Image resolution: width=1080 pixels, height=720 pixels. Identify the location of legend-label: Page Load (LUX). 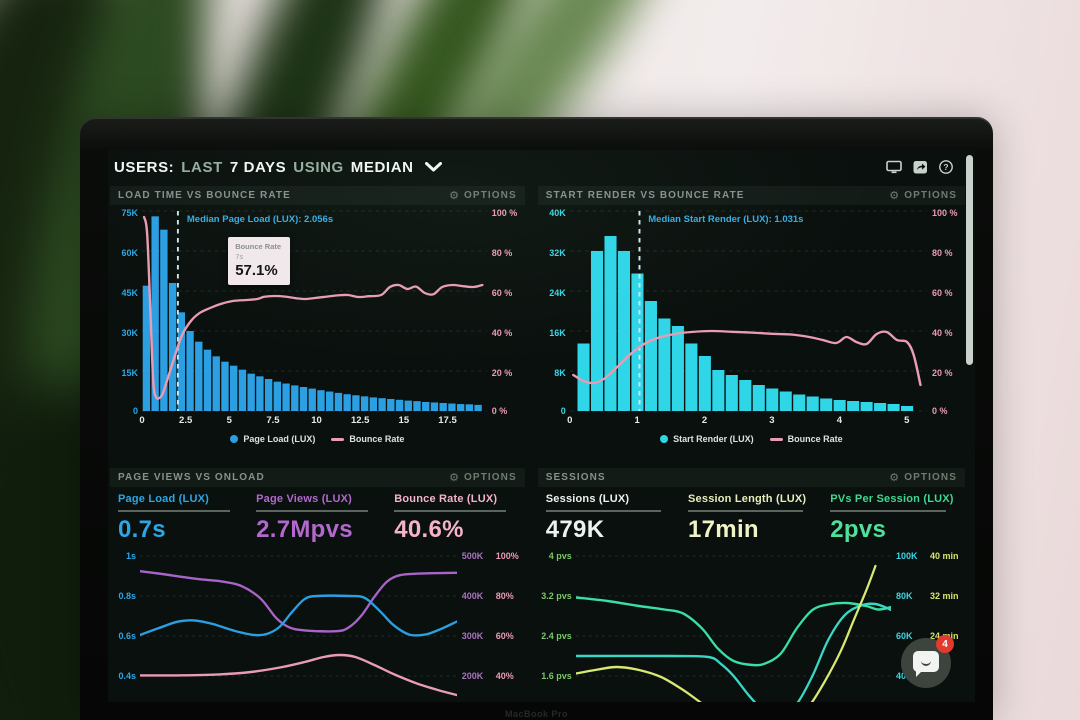
(279, 439).